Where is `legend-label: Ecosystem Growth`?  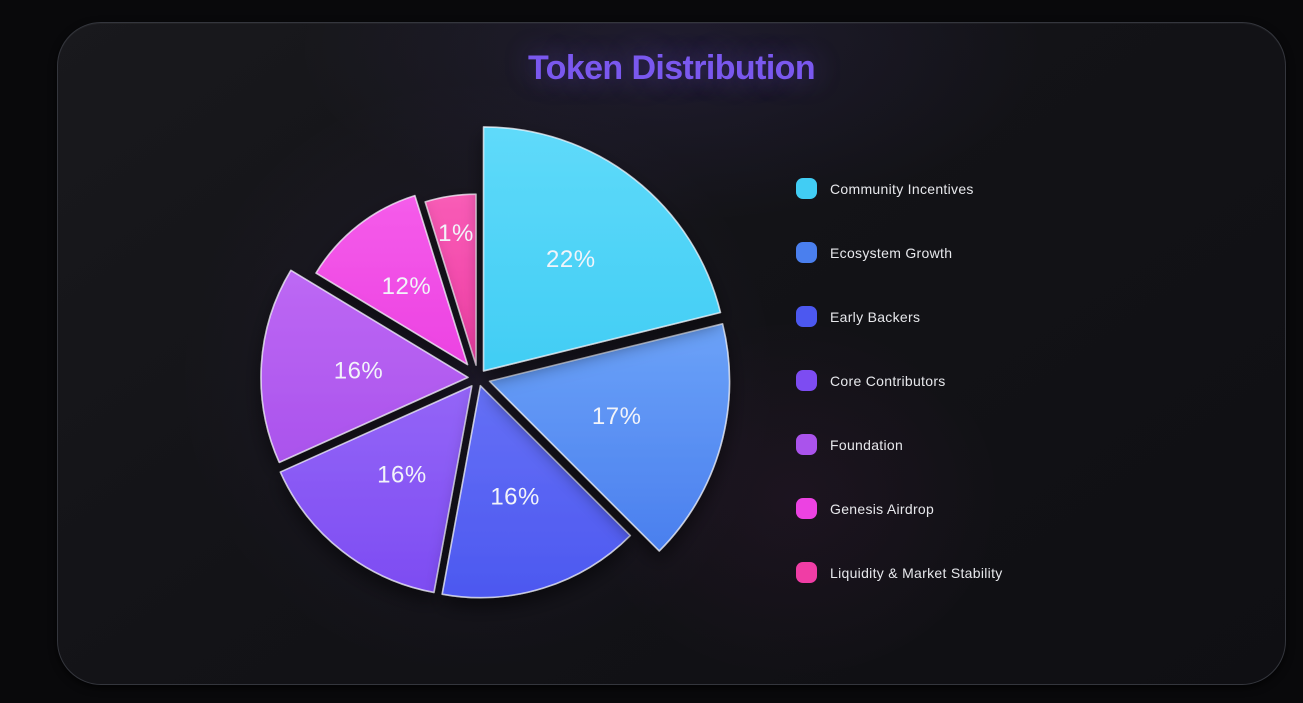 legend-label: Ecosystem Growth is located at coordinates (891, 252).